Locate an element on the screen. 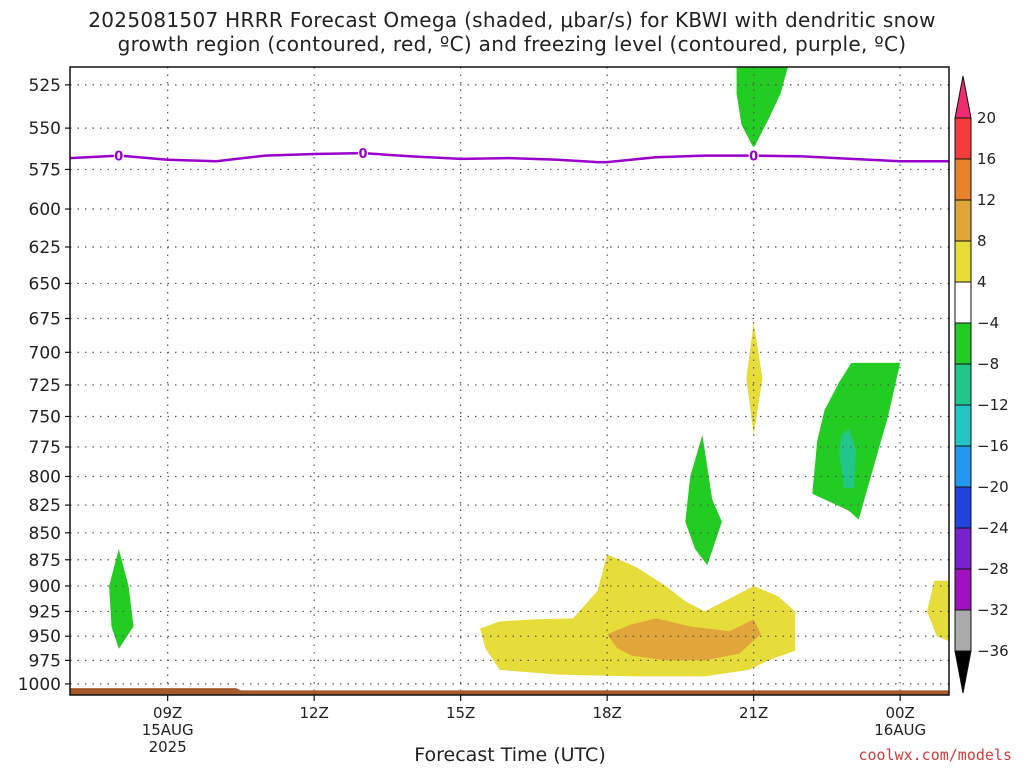 This screenshot has height=768, width=1024. colorbar-label-12: −32 is located at coordinates (993, 610).